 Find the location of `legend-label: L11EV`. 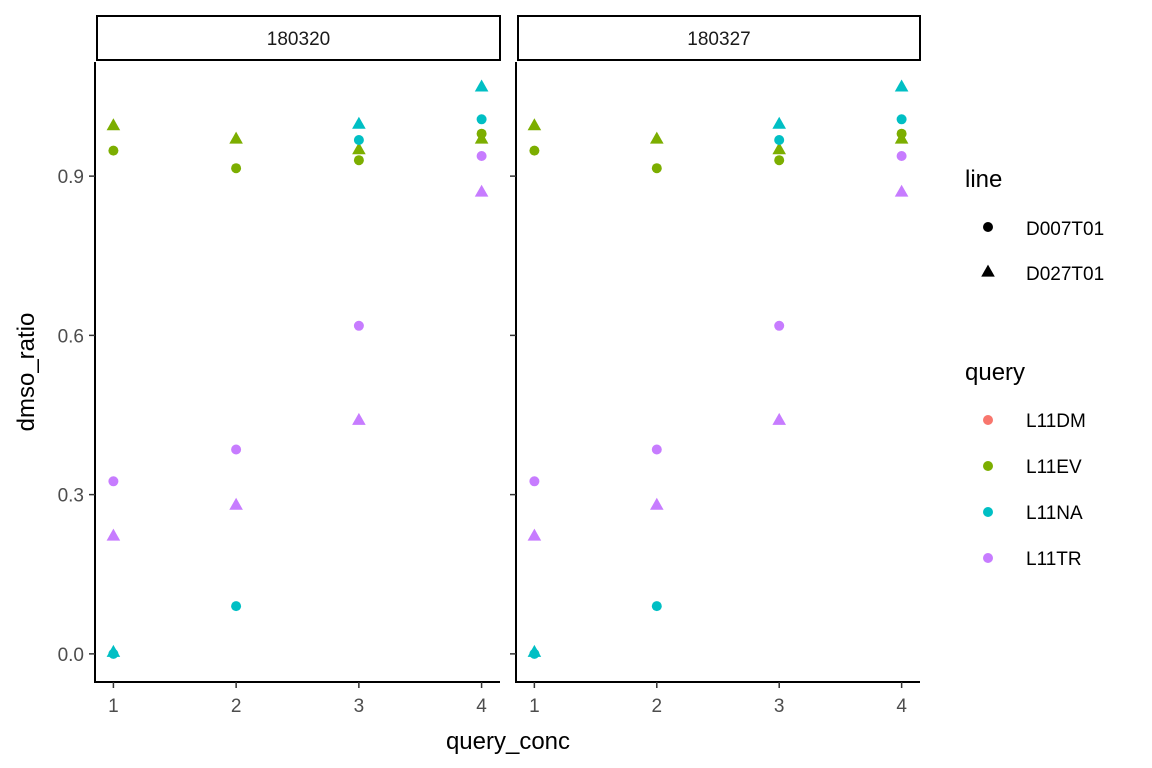

legend-label: L11EV is located at coordinates (1054, 467).